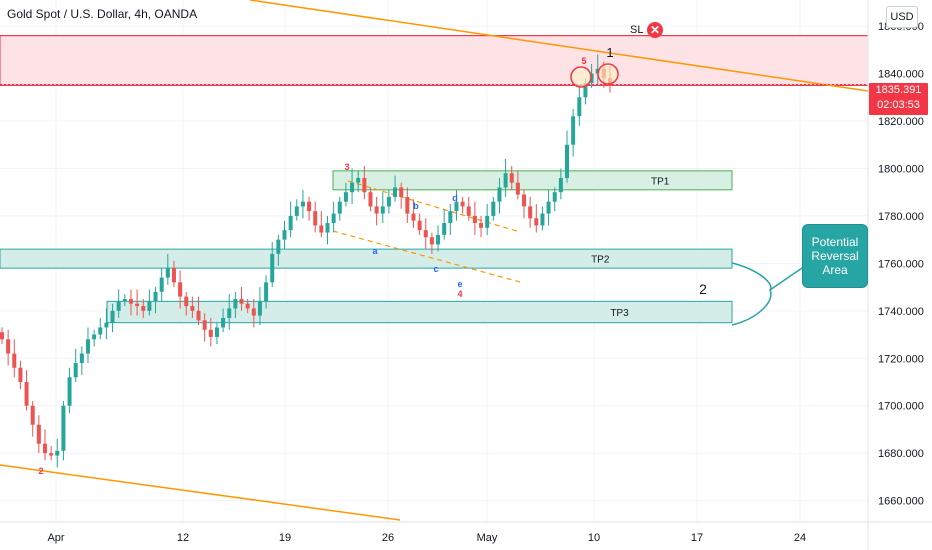 The image size is (932, 550). Describe the element at coordinates (901, 407) in the screenshot. I see `y-tick-label: 1700.000` at that location.